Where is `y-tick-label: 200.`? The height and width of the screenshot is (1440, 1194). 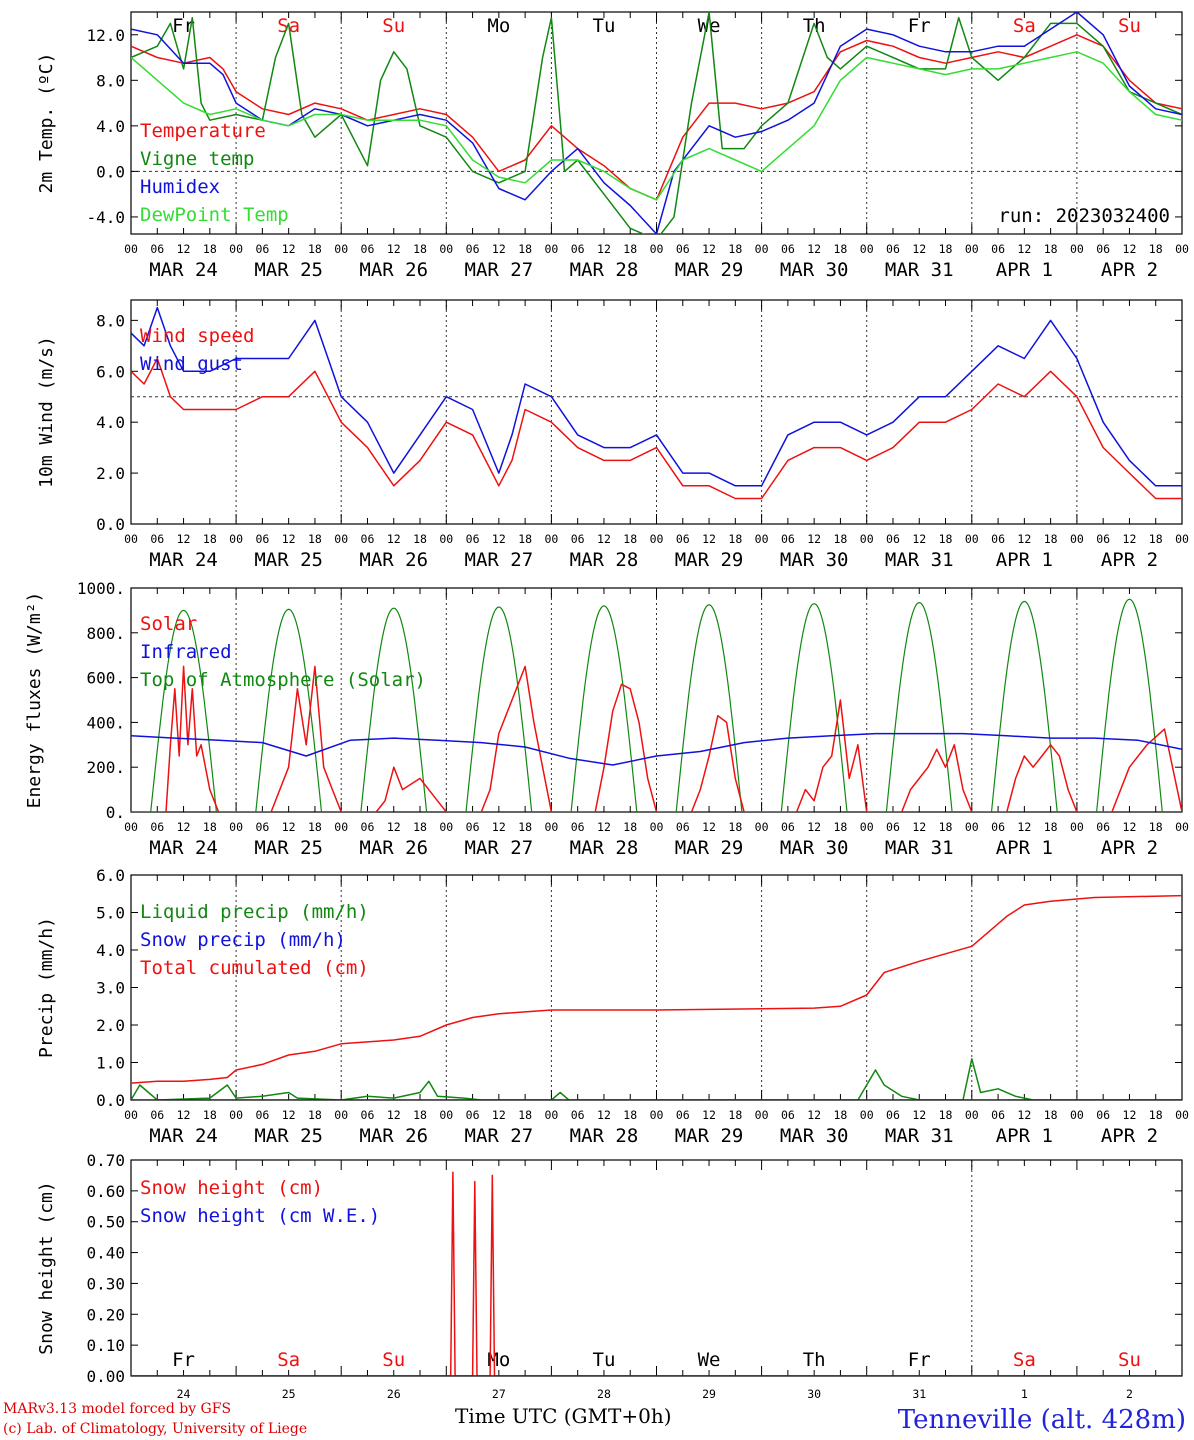
y-tick-label: 200. is located at coordinates (105, 767).